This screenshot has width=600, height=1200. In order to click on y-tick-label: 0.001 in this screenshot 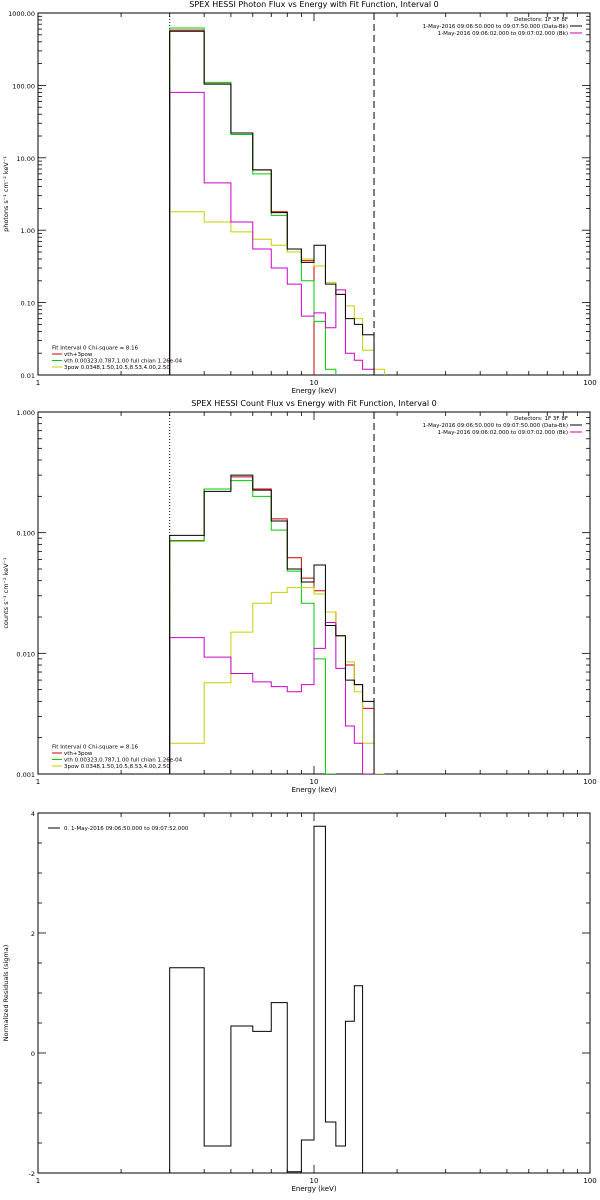, I will do `click(25, 775)`.